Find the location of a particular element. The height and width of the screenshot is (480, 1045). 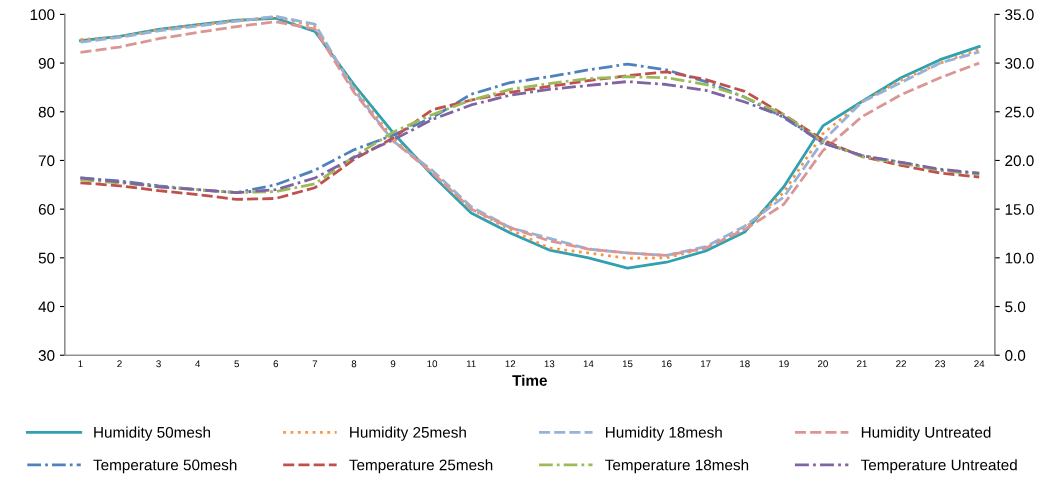

y-tick-label: 90 is located at coordinates (46, 63).